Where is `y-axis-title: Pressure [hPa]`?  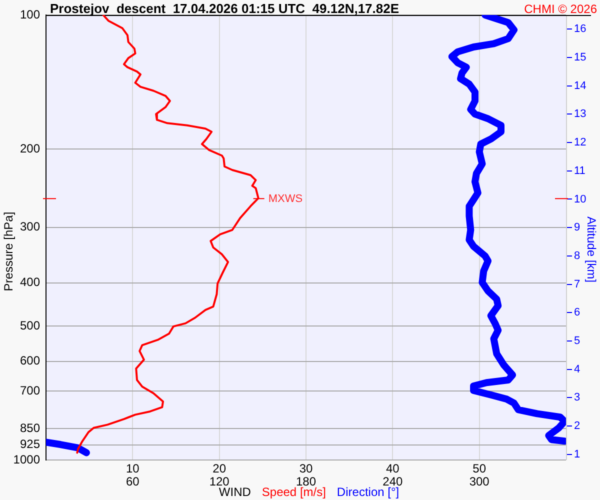
y-axis-title: Pressure [hPa] is located at coordinates (8, 252).